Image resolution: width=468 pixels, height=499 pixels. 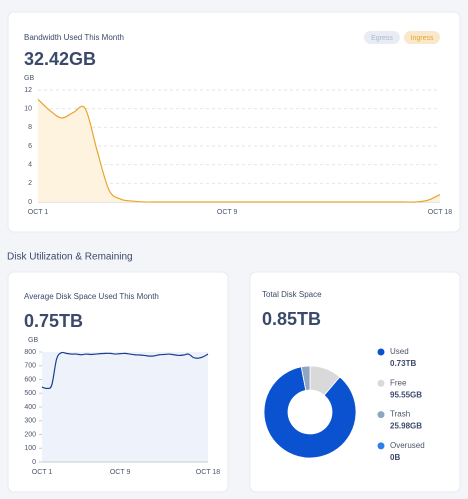 I want to click on value-label: 0B, so click(x=395, y=457).